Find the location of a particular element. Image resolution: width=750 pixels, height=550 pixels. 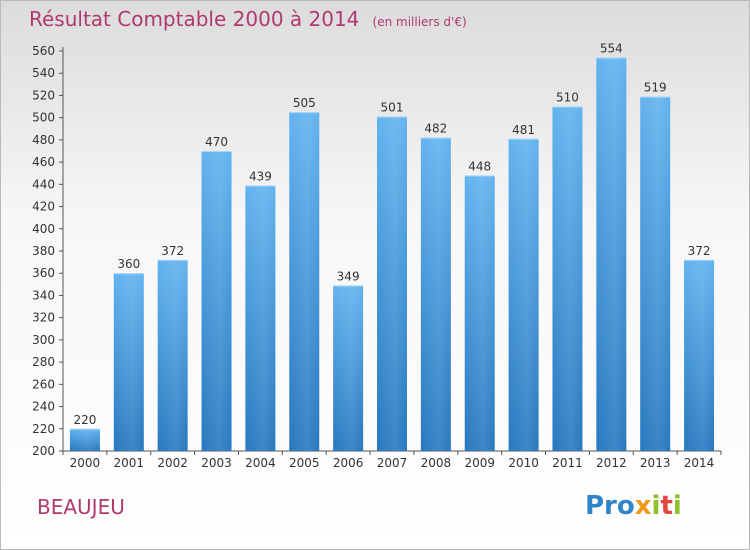

x-tick-label: 2001 is located at coordinates (129, 463).